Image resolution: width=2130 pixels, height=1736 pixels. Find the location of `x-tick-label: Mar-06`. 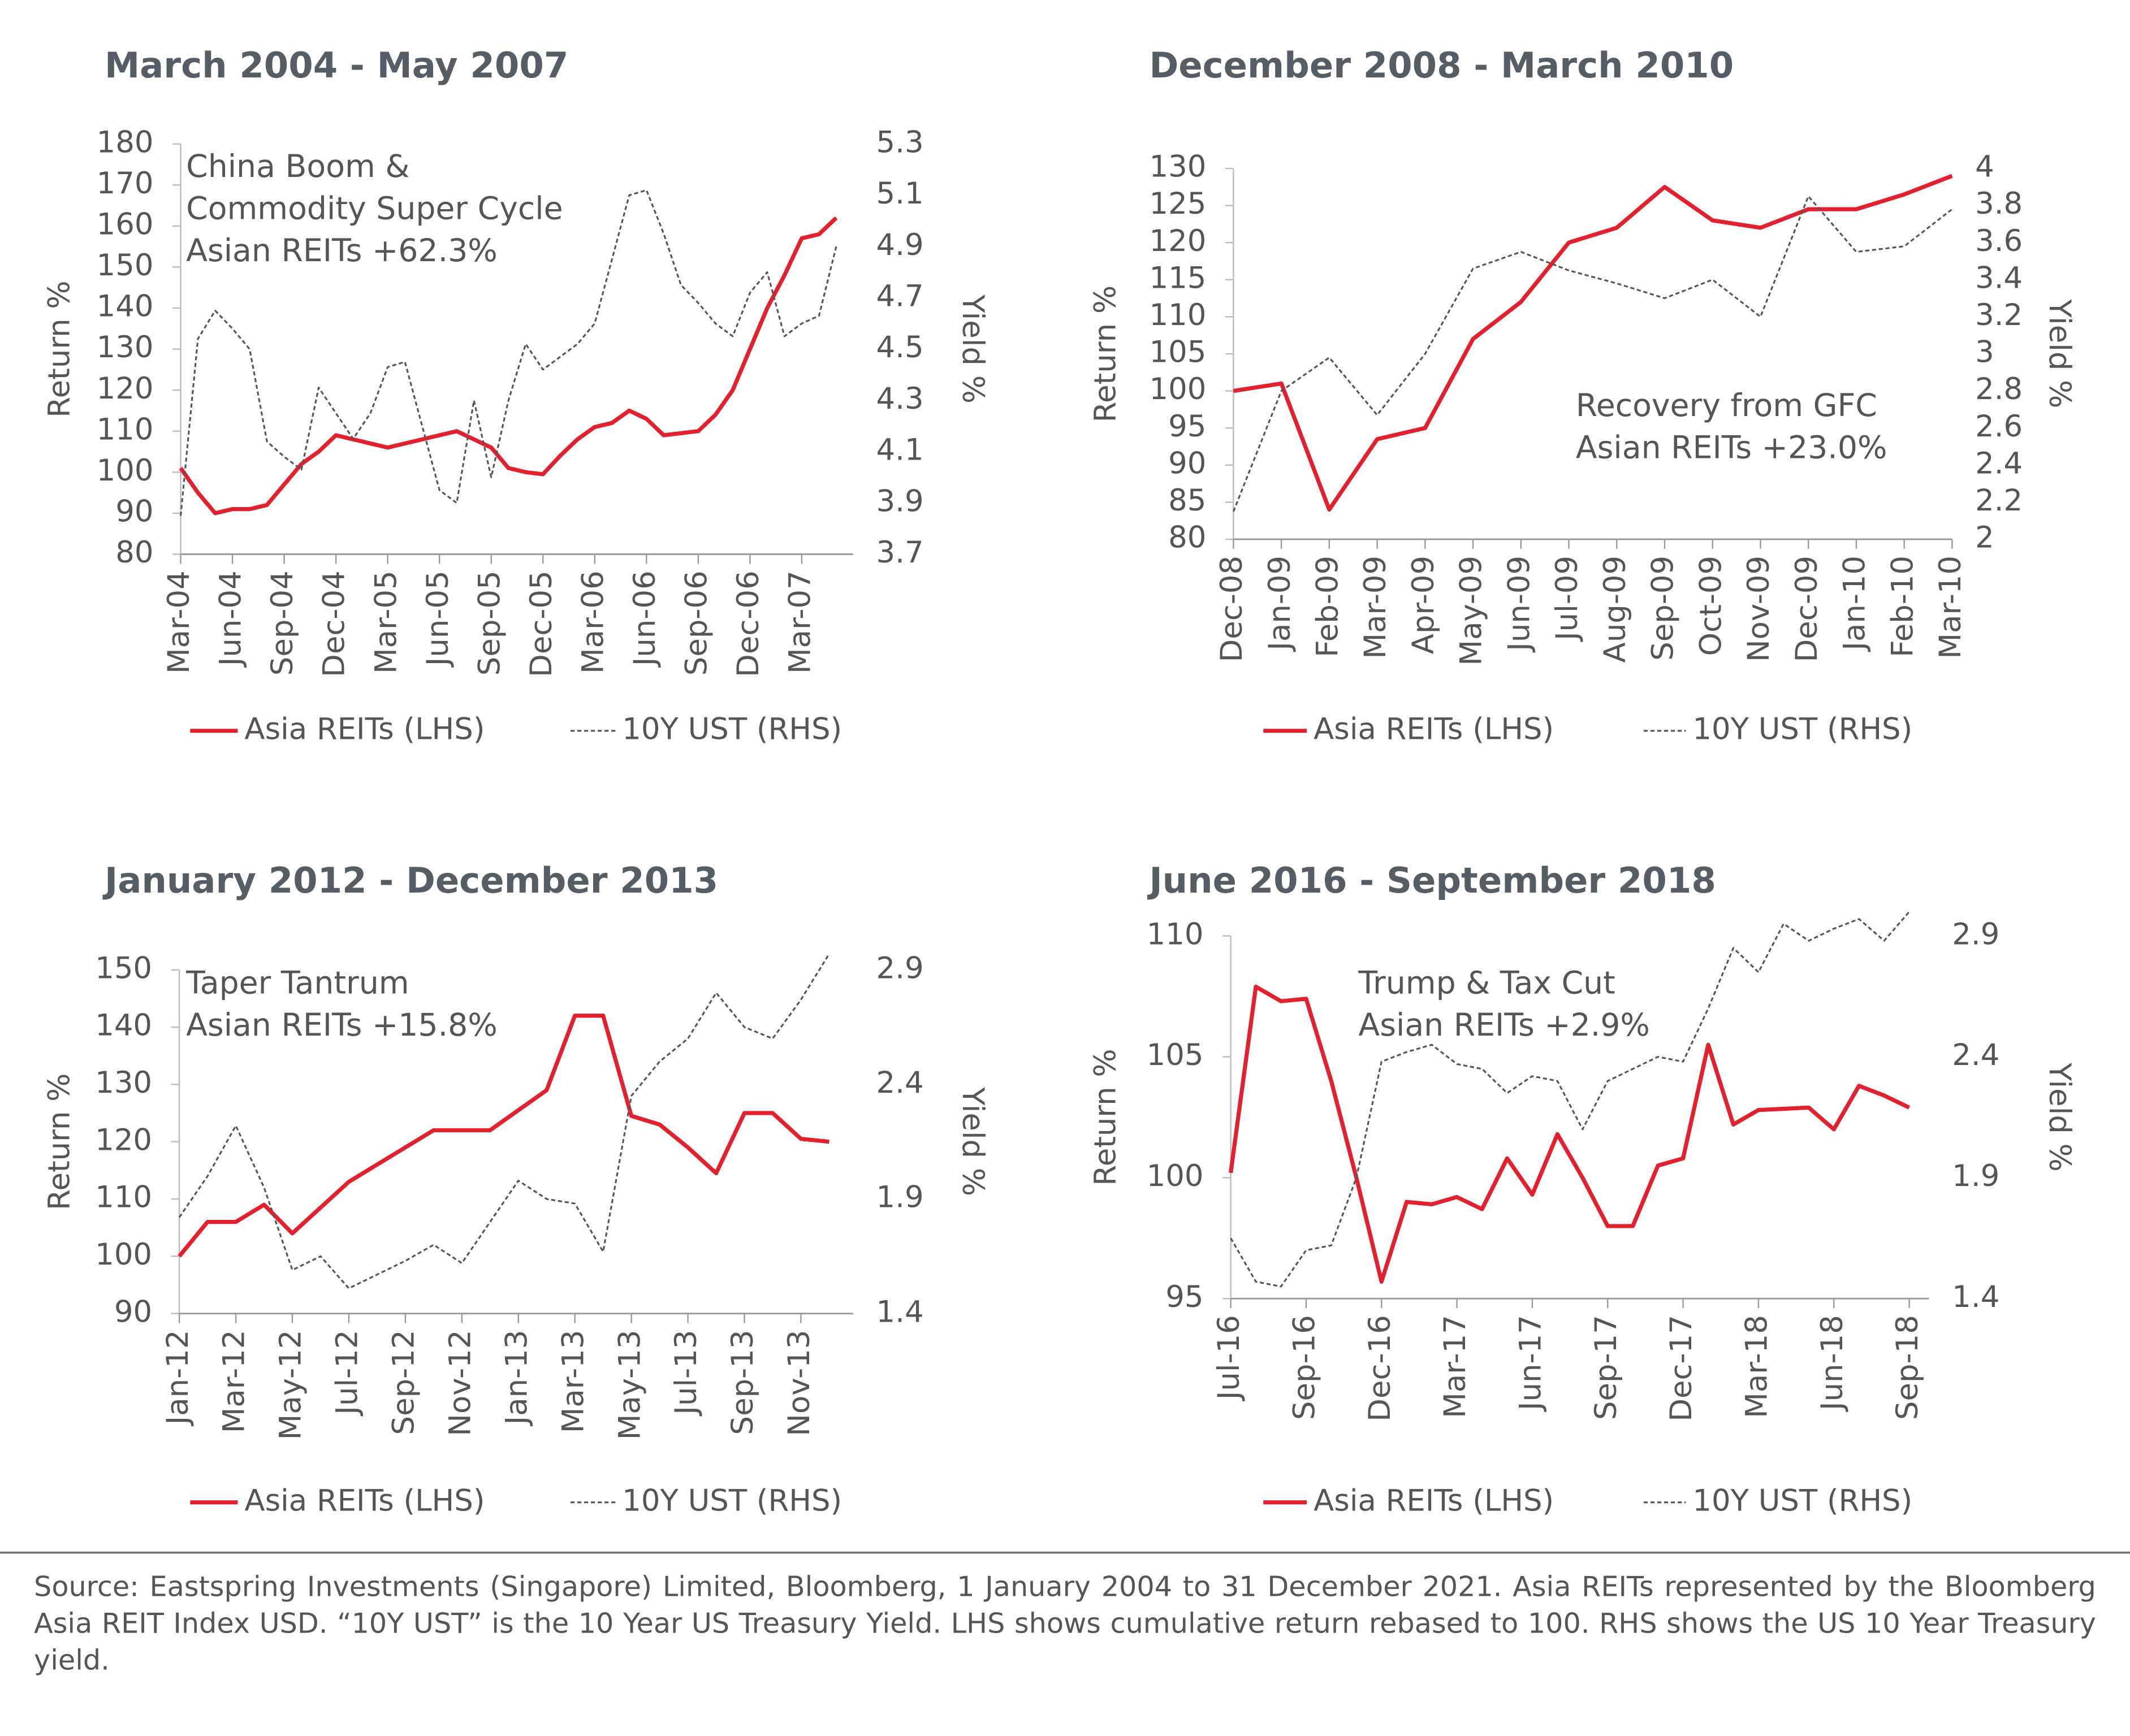

x-tick-label: Mar-06 is located at coordinates (593, 622).